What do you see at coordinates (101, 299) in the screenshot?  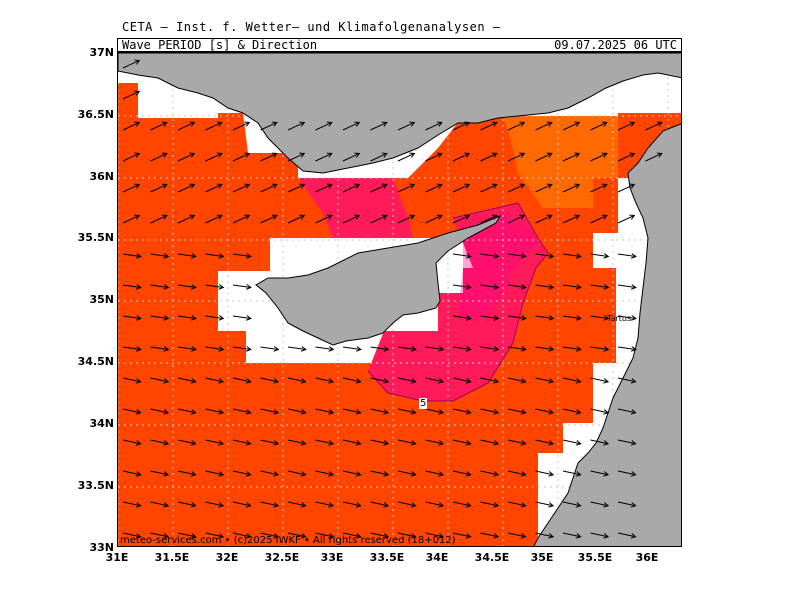 I see `lat-label-35n: 35N` at bounding box center [101, 299].